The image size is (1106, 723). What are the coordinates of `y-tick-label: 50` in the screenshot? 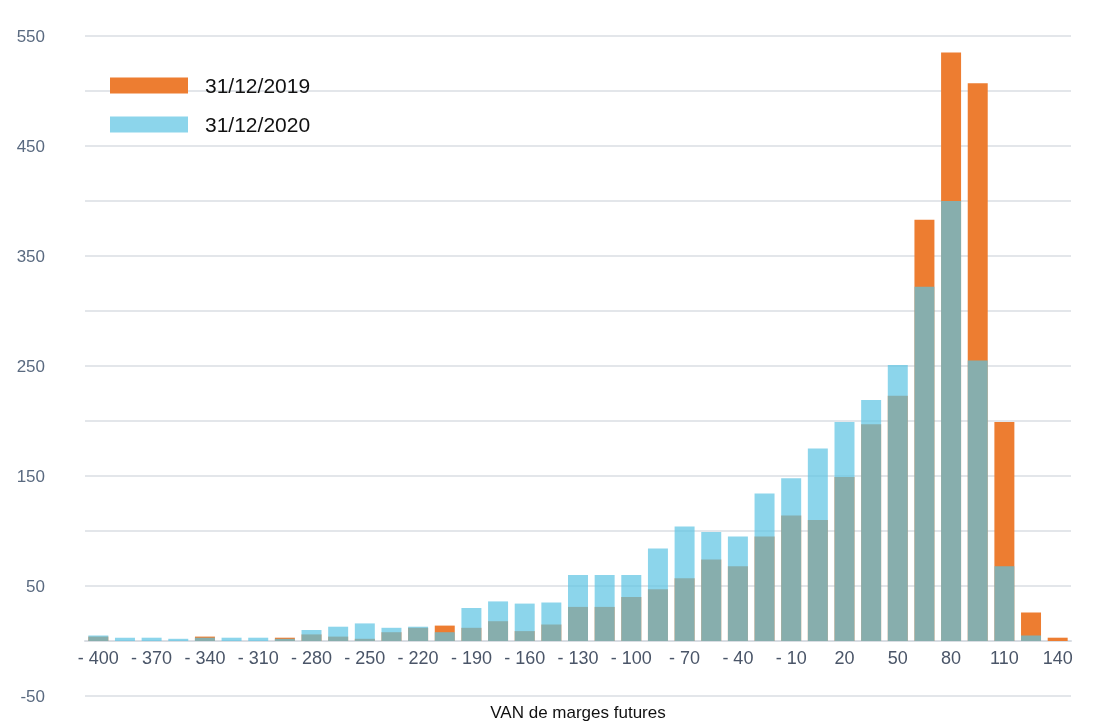 It's located at (35, 586).